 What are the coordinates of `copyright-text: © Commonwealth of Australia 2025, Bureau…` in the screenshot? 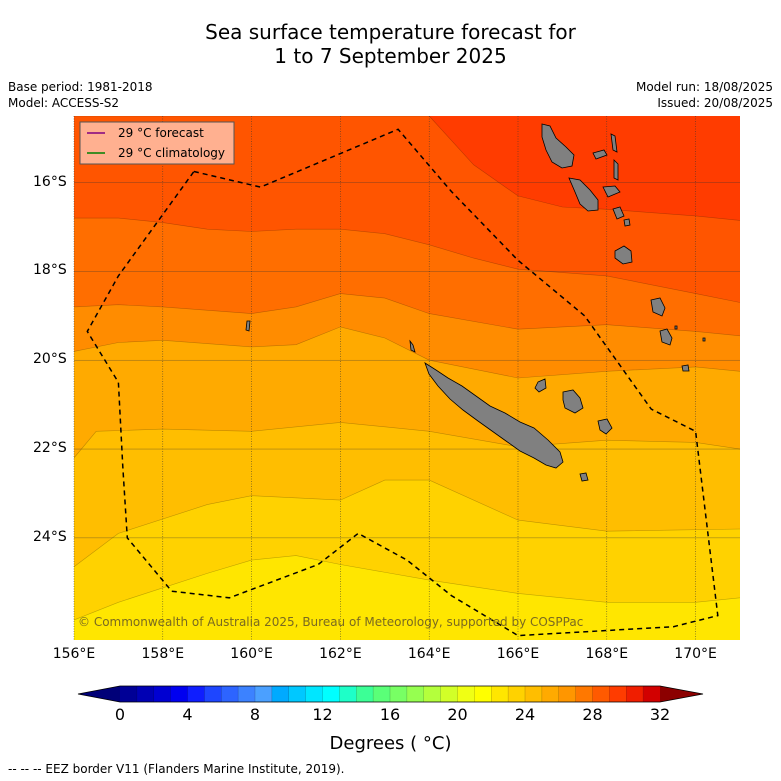 It's located at (330, 622).